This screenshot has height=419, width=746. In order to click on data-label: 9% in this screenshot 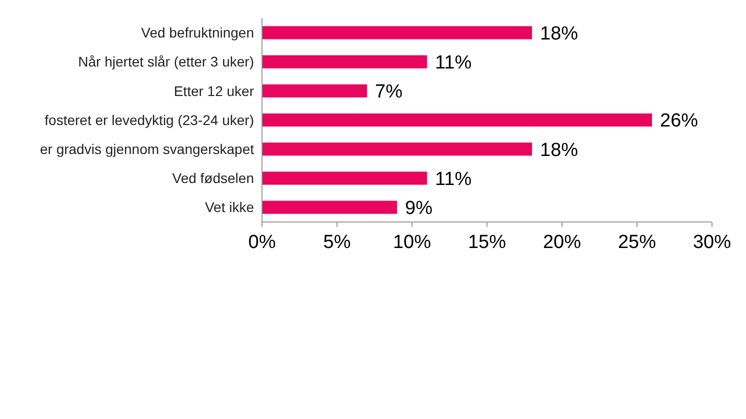, I will do `click(419, 208)`.